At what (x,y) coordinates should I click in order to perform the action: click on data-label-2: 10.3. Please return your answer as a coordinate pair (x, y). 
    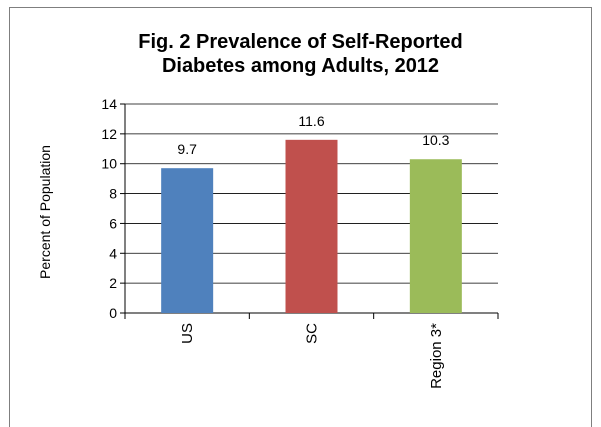
    Looking at the image, I should click on (435, 140).